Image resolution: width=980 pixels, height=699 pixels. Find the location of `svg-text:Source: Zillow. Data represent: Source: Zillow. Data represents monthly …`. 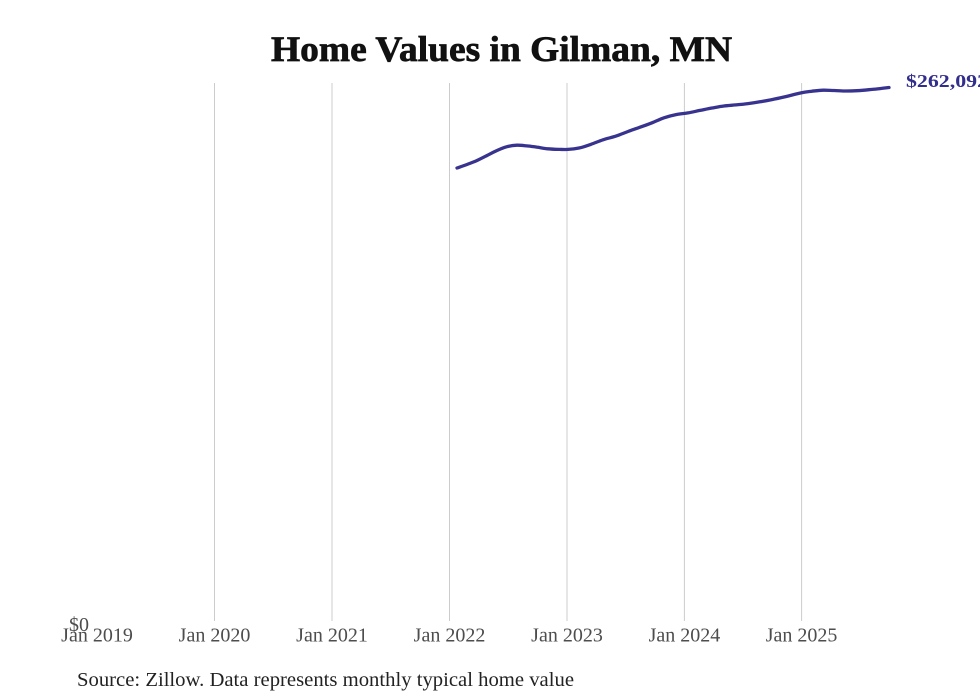

svg-text:Source: Zillow. Data represent: Source: Zillow. Data represents monthly … is located at coordinates (325, 680).